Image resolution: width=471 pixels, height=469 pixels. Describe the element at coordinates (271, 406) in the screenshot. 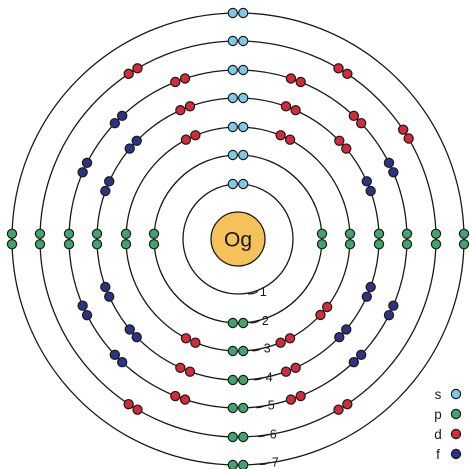

I see `shell-number-label: 5` at that location.